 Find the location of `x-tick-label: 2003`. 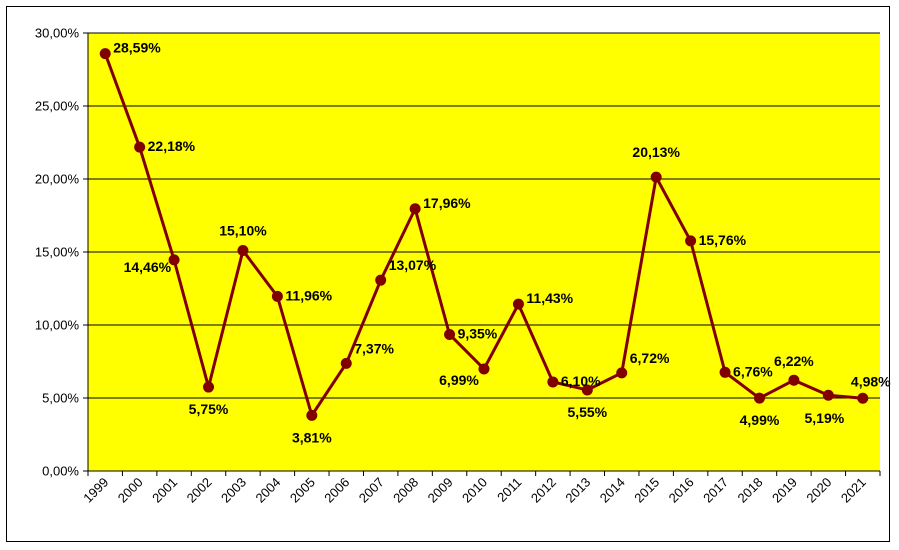

x-tick-label: 2003 is located at coordinates (233, 490).